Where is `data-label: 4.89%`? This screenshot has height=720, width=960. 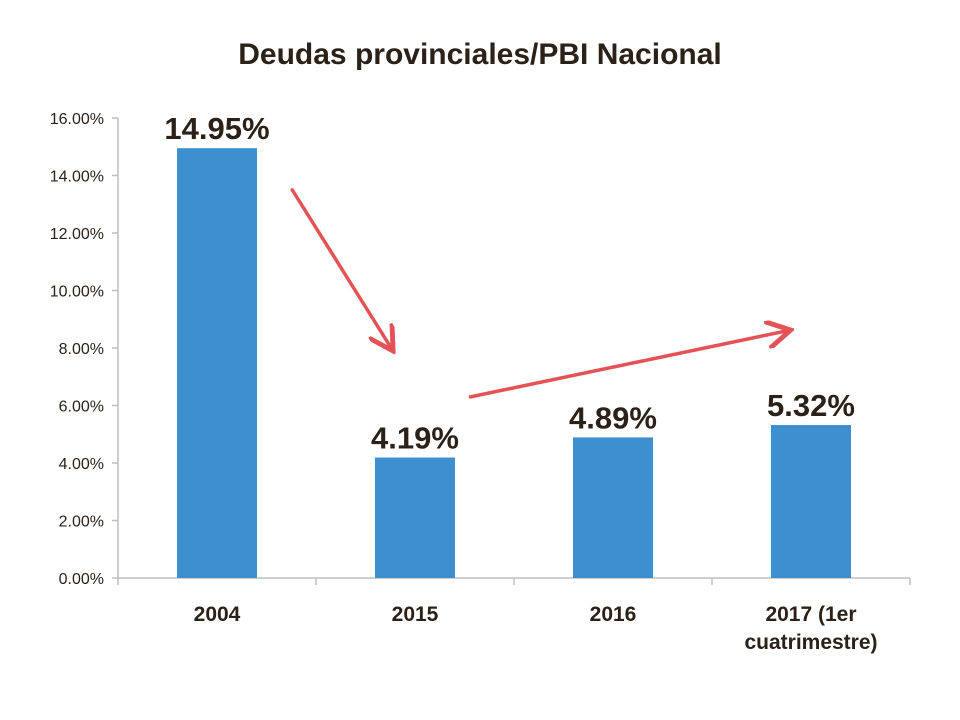 data-label: 4.89% is located at coordinates (613, 417).